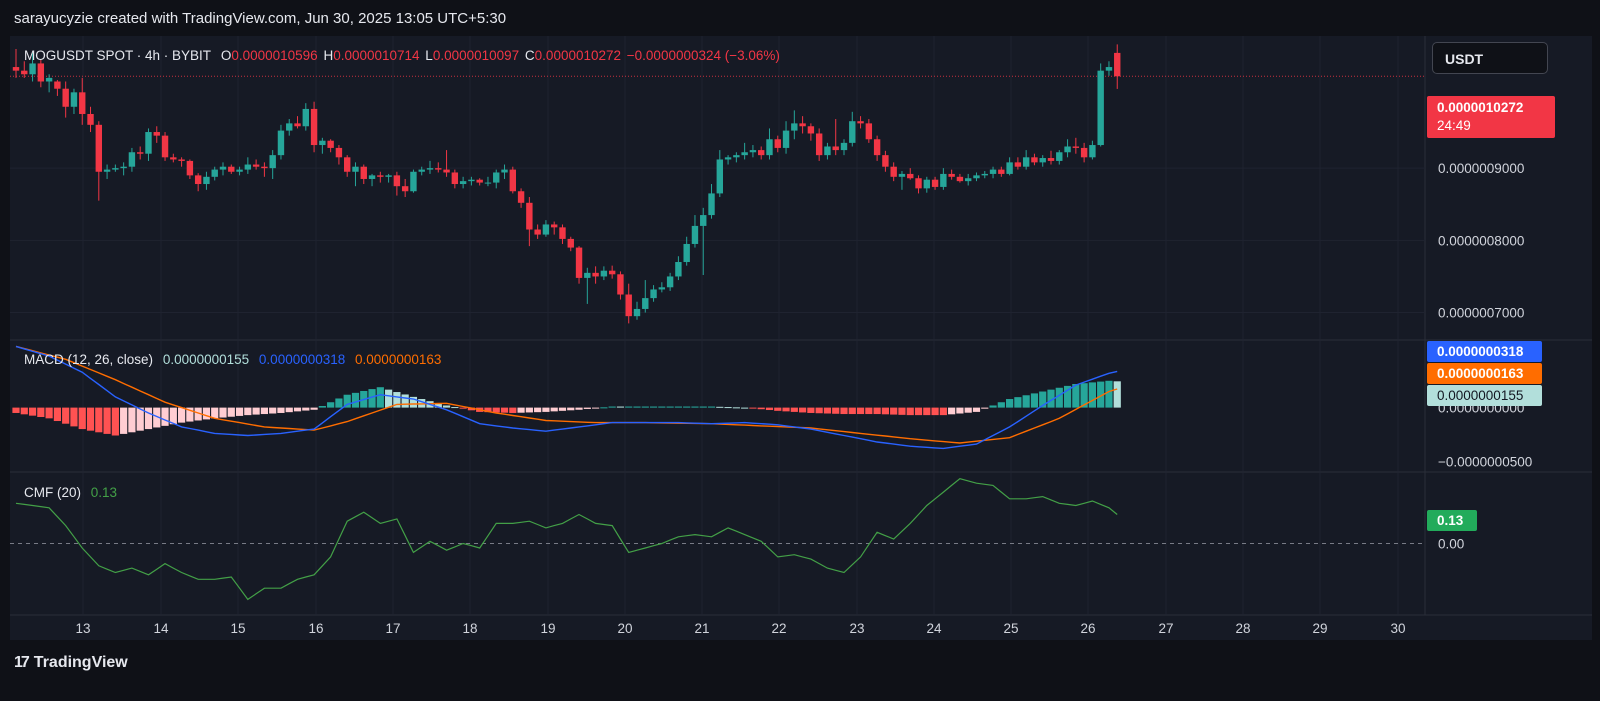  Describe the element at coordinates (118, 55) in the screenshot. I see `symbol-label: MOGUSDT SPOT · 4h · BYBIT` at that location.